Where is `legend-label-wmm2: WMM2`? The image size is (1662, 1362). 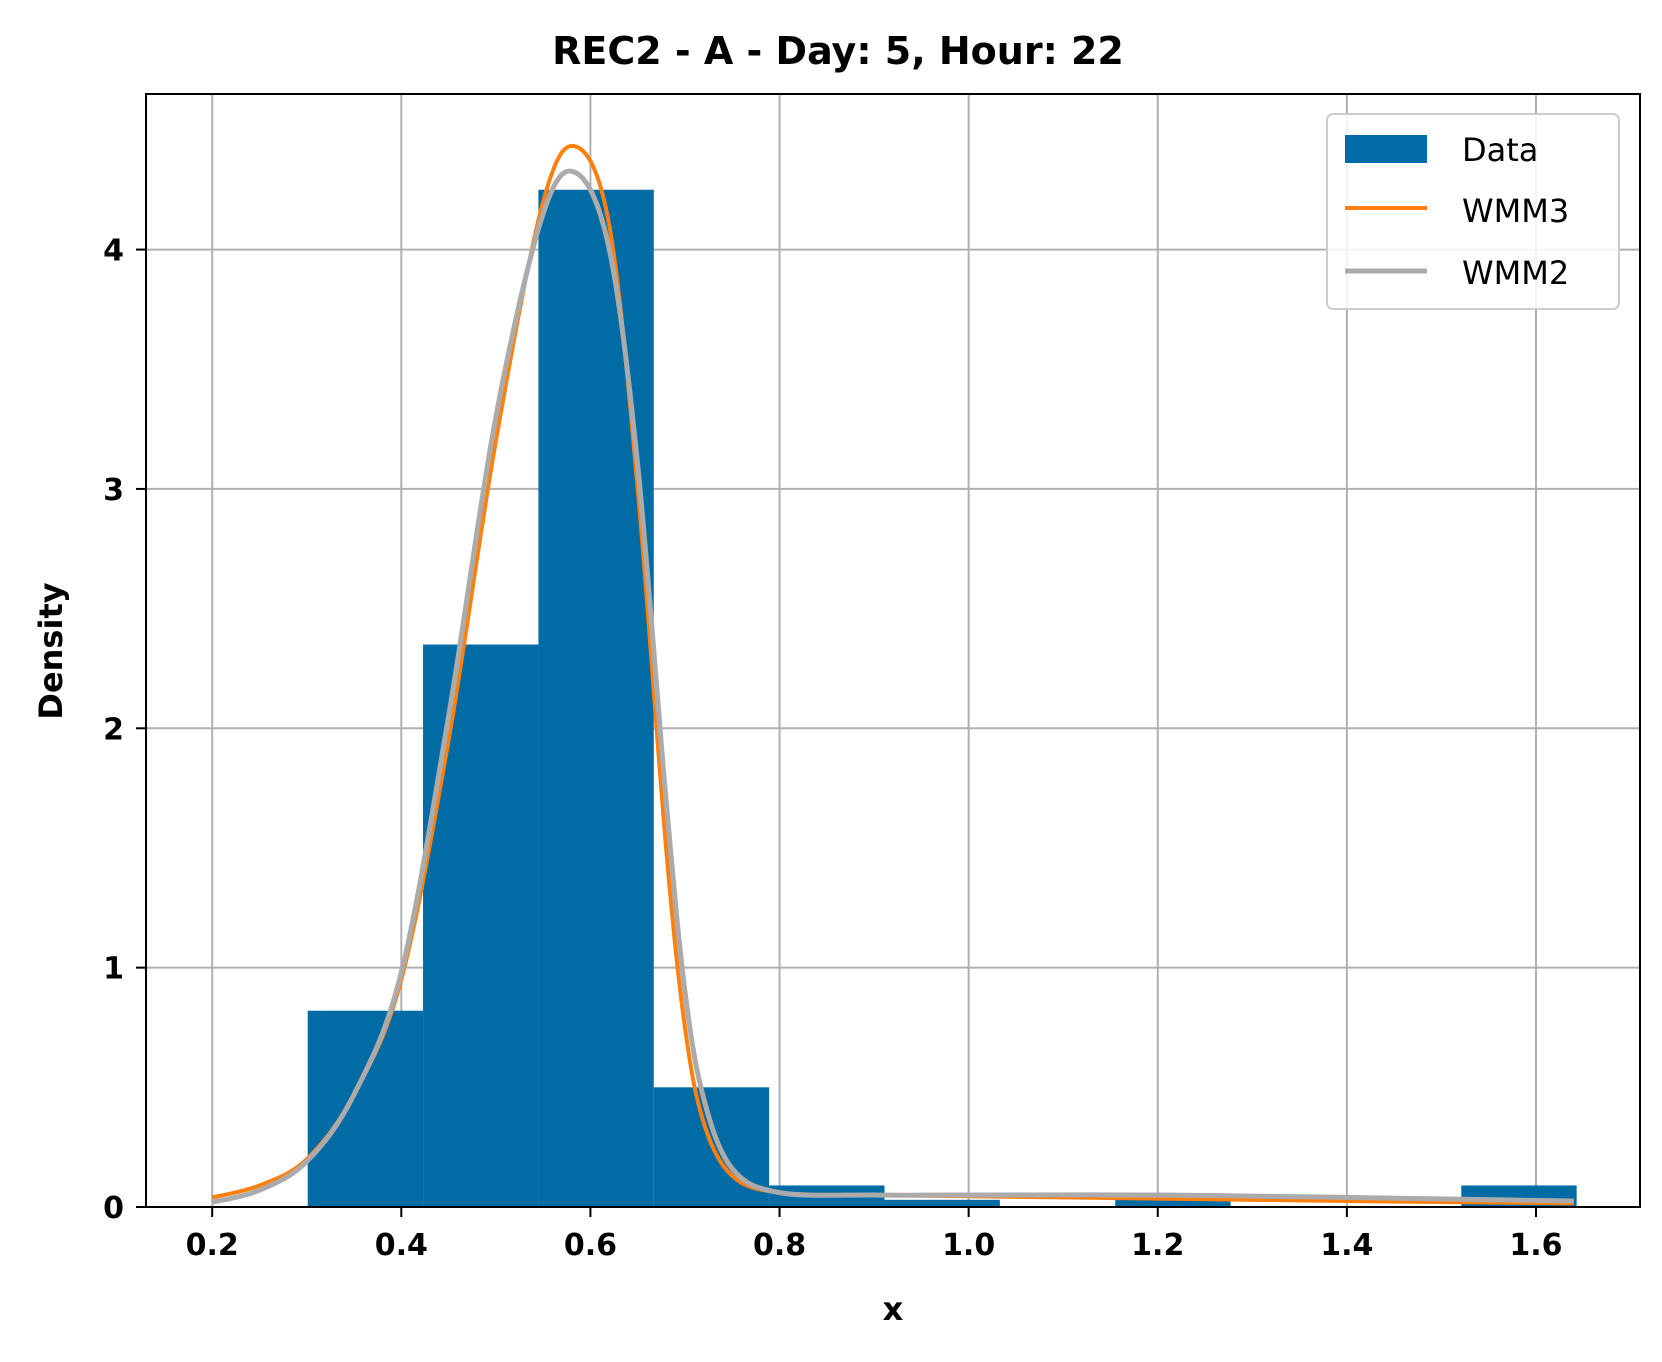
legend-label-wmm2: WMM2 is located at coordinates (1515, 273).